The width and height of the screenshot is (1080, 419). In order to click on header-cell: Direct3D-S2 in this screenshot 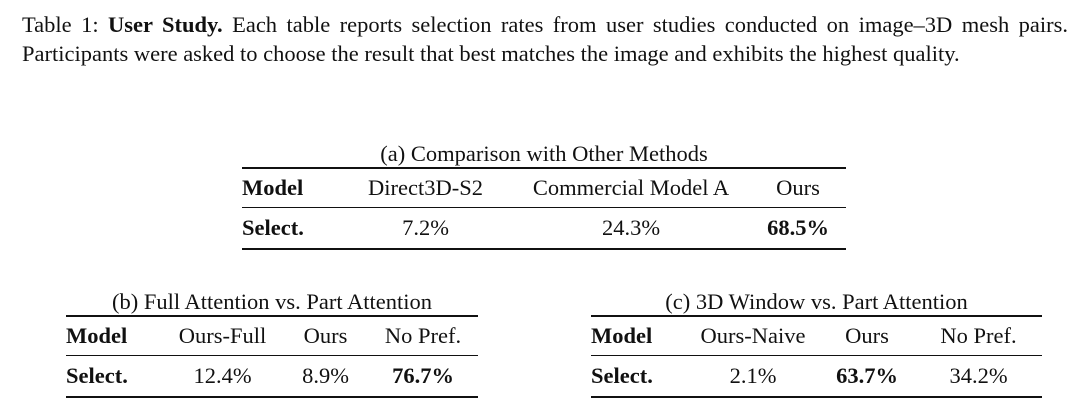, I will do `click(425, 187)`.